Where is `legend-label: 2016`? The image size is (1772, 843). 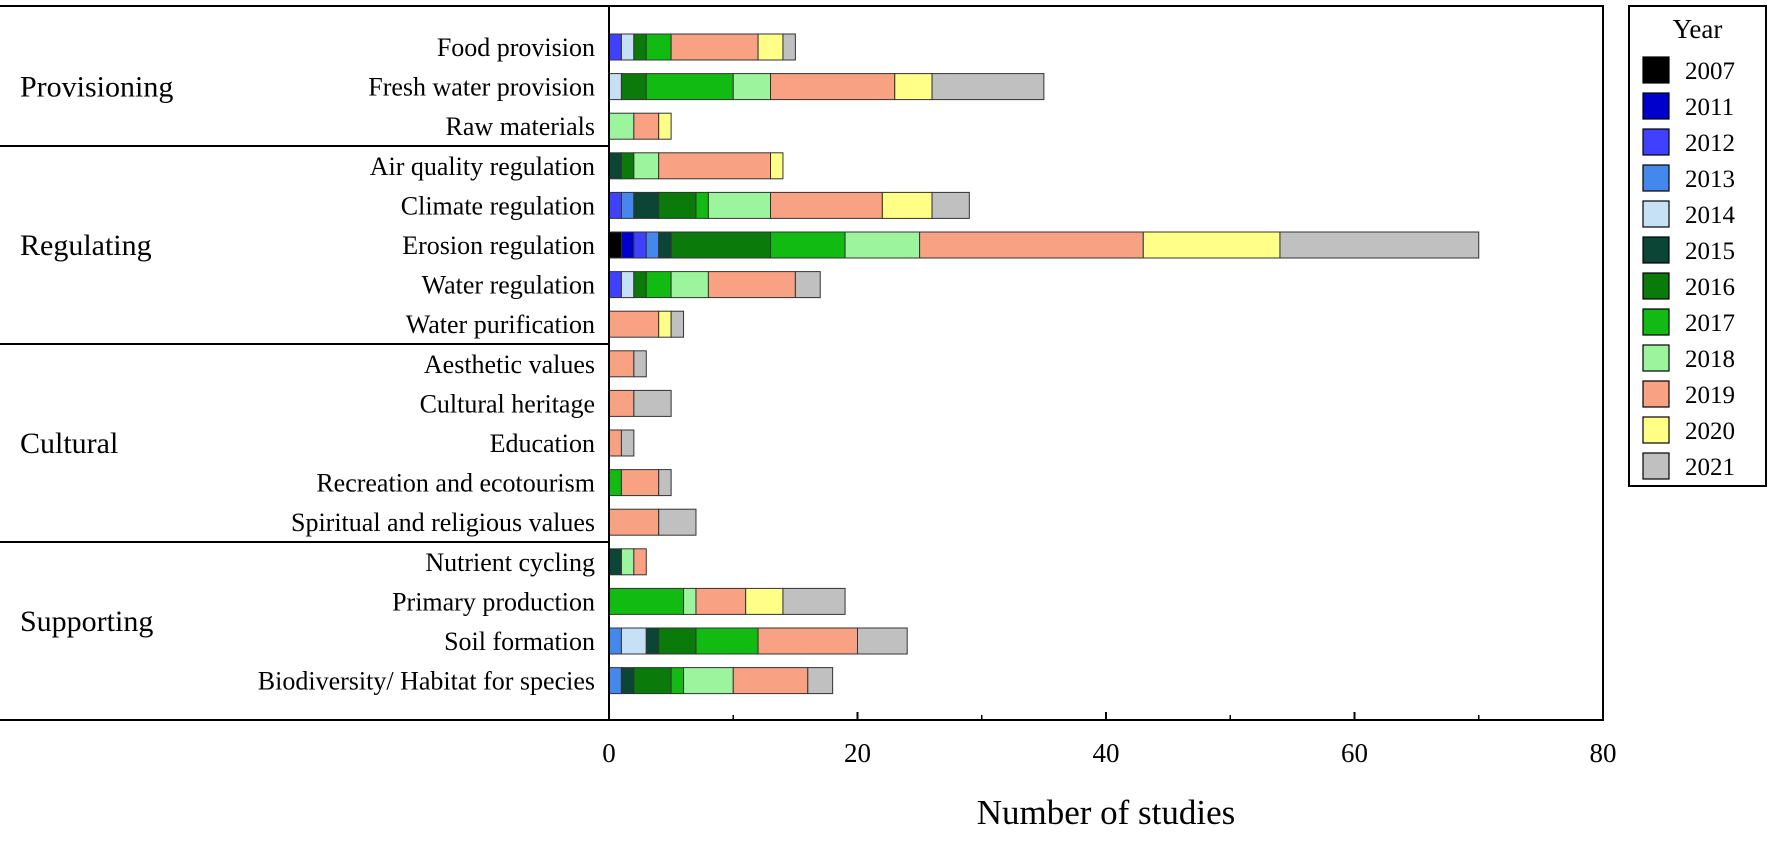
legend-label: 2016 is located at coordinates (1710, 287).